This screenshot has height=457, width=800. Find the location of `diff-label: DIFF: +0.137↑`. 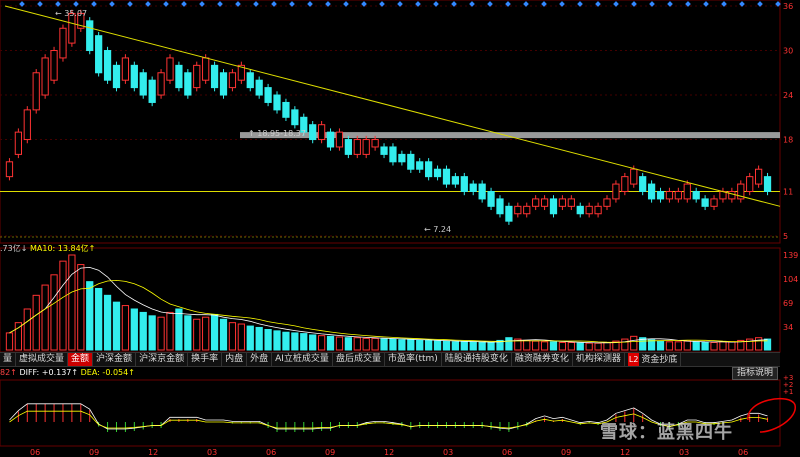

diff-label: DIFF: +0.137↑ is located at coordinates (49, 372).